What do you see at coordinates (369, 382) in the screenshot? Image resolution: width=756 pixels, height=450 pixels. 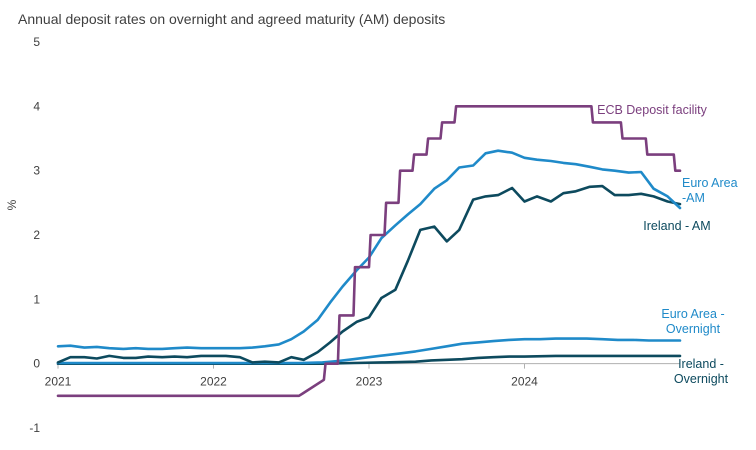 I see `x-tick-label: 2023` at bounding box center [369, 382].